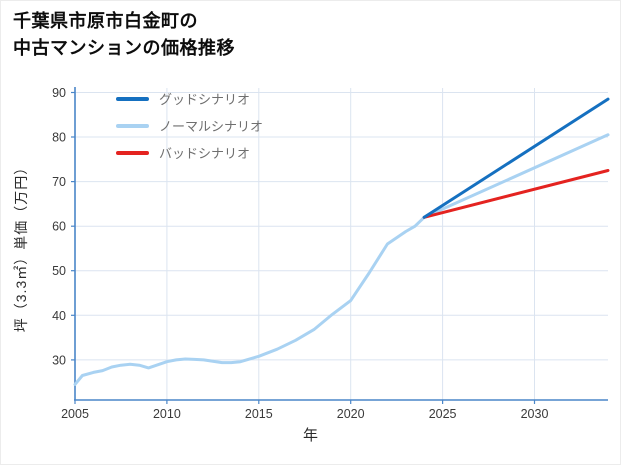  Describe the element at coordinates (21, 246) in the screenshot. I see `y-axis-label: 坪（3.3㎡）単価（万円）` at that location.